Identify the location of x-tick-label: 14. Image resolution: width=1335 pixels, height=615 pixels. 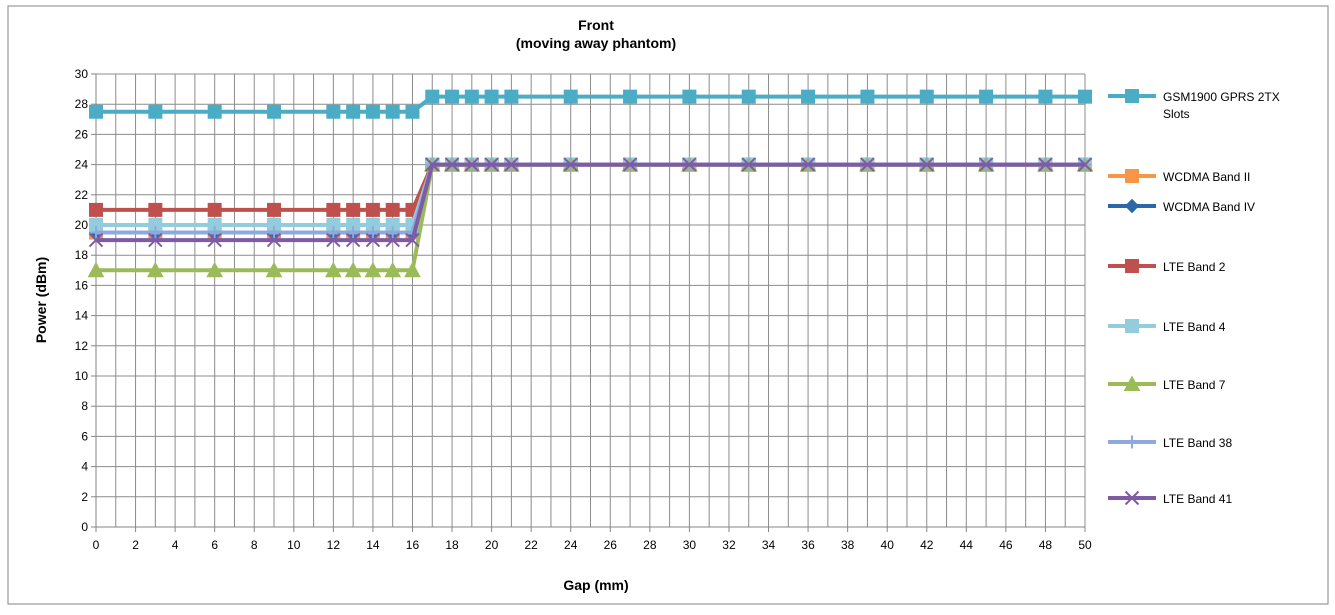
(373, 545).